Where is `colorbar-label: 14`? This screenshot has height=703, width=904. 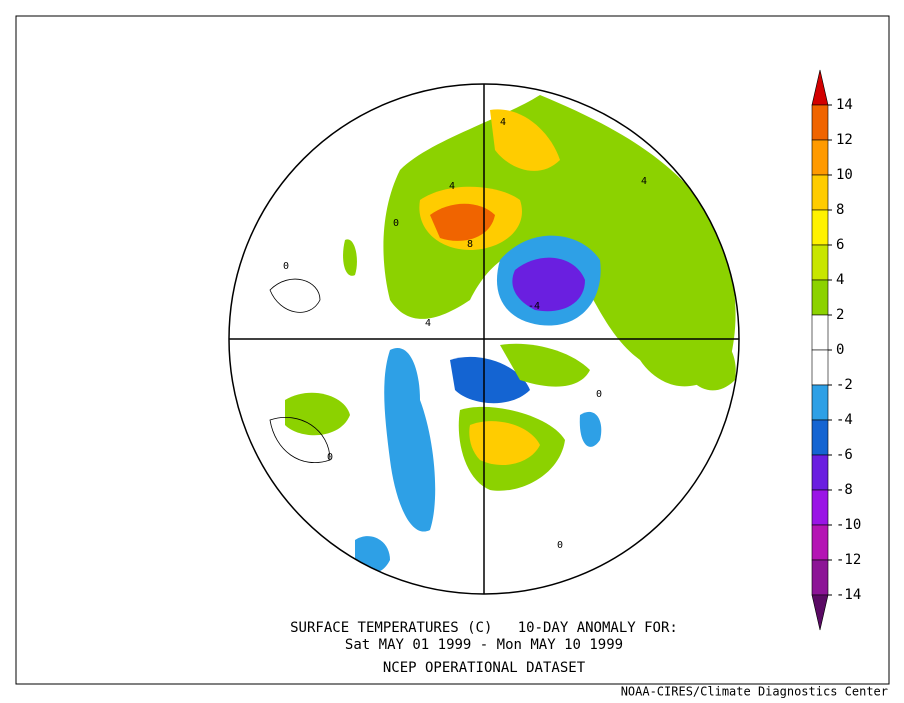
colorbar-label: 14 is located at coordinates (844, 105).